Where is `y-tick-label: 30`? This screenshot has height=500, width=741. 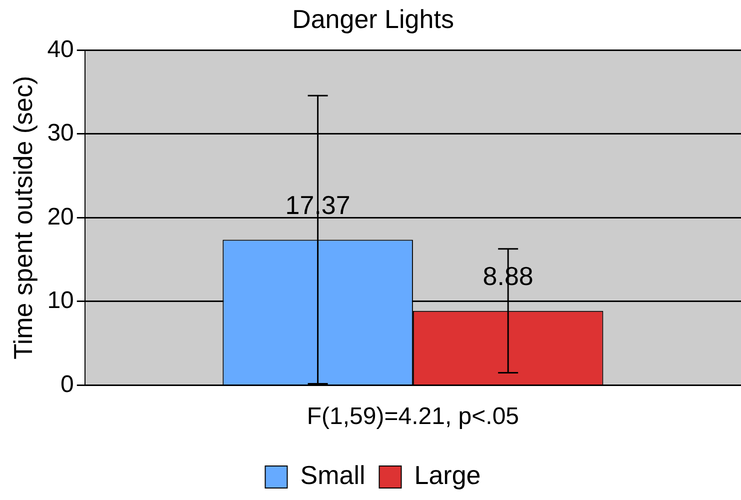
y-tick-label: 30 is located at coordinates (60, 133).